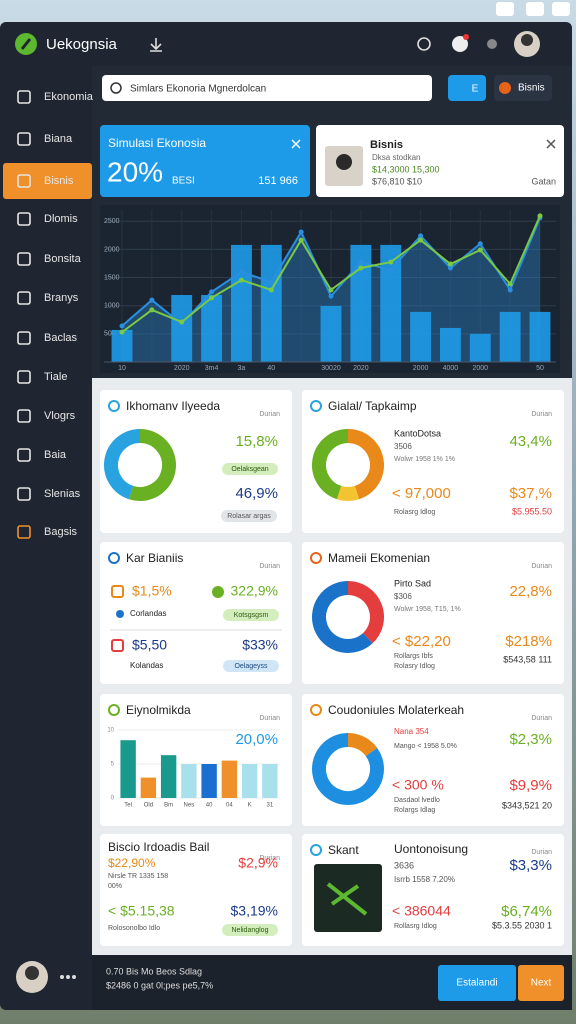 The height and width of the screenshot is (1024, 576). What do you see at coordinates (156, 45) in the screenshot?
I see `download-icon` at bounding box center [156, 45].